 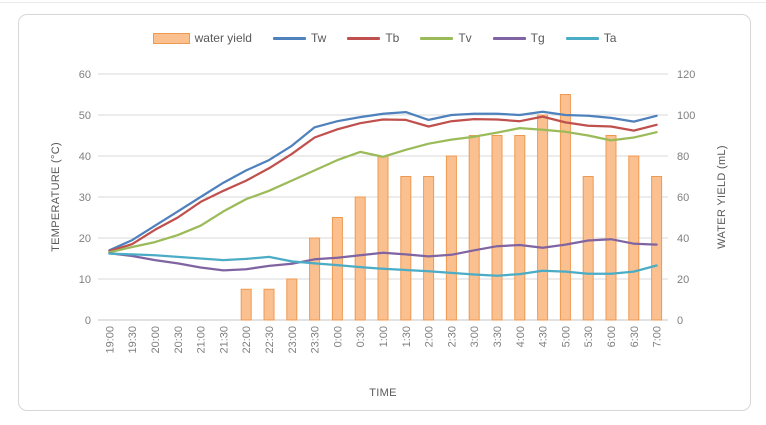 What do you see at coordinates (337, 269) in the screenshot?
I see `bar-water-yield-0:00` at bounding box center [337, 269].